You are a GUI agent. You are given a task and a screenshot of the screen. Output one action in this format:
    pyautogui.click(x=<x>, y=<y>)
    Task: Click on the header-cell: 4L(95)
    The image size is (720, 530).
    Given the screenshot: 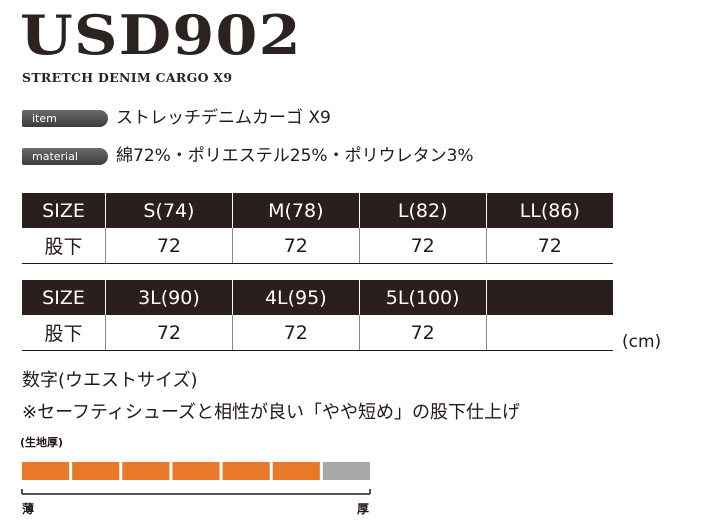 What is the action you would take?
    pyautogui.click(x=295, y=297)
    